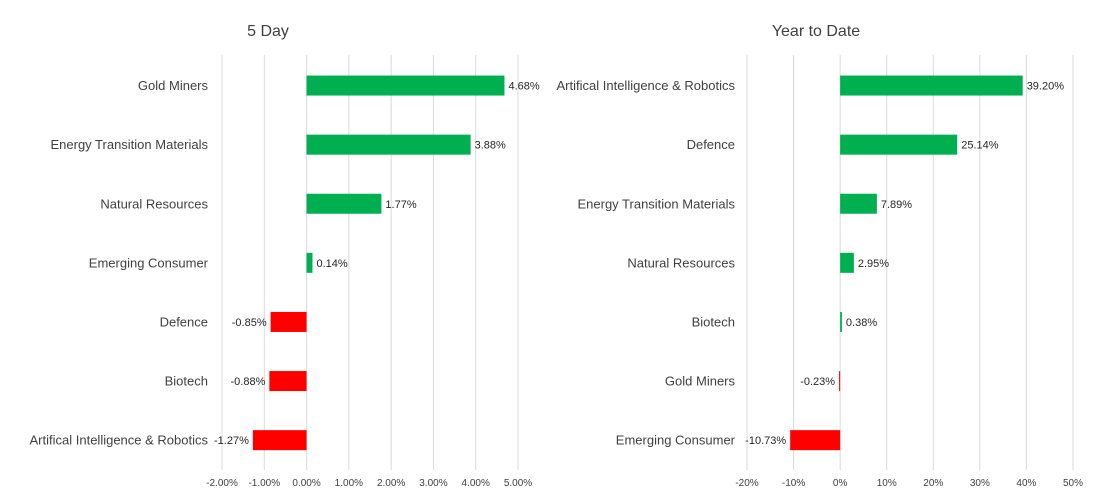 The width and height of the screenshot is (1093, 495). What do you see at coordinates (490, 146) in the screenshot?
I see `data-label: 3.88%` at bounding box center [490, 146].